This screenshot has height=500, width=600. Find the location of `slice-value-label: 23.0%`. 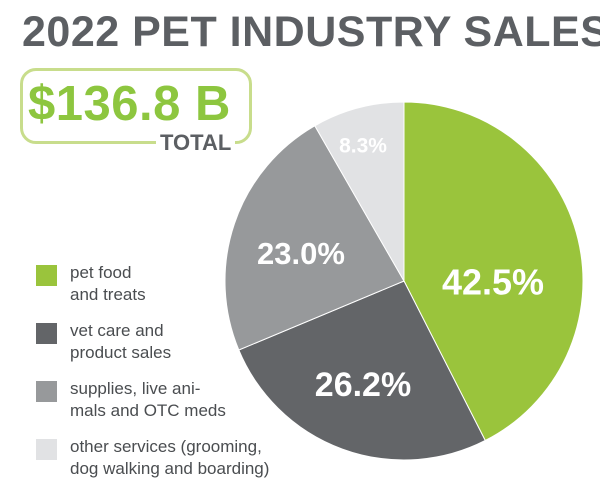

slice-value-label: 23.0% is located at coordinates (301, 253).